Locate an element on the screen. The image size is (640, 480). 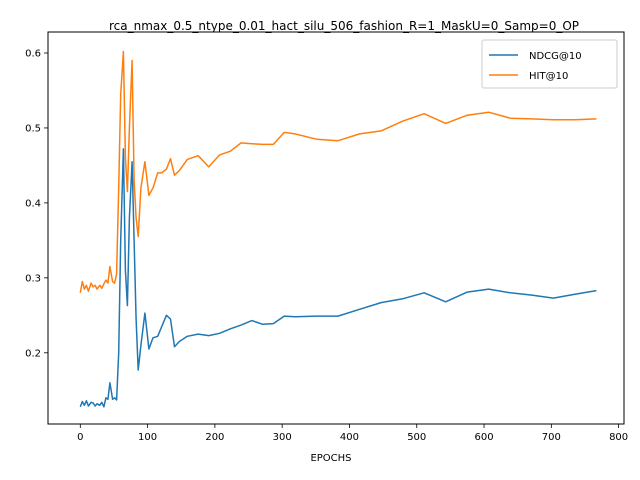
x-tick-label: 600 is located at coordinates (483, 437).